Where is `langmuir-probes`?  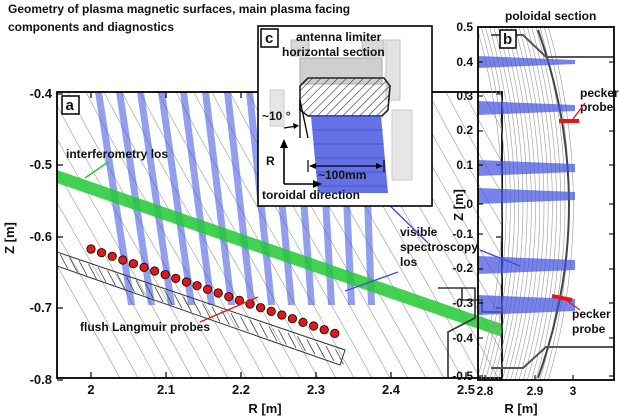 langmuir-probes is located at coordinates (213, 291).